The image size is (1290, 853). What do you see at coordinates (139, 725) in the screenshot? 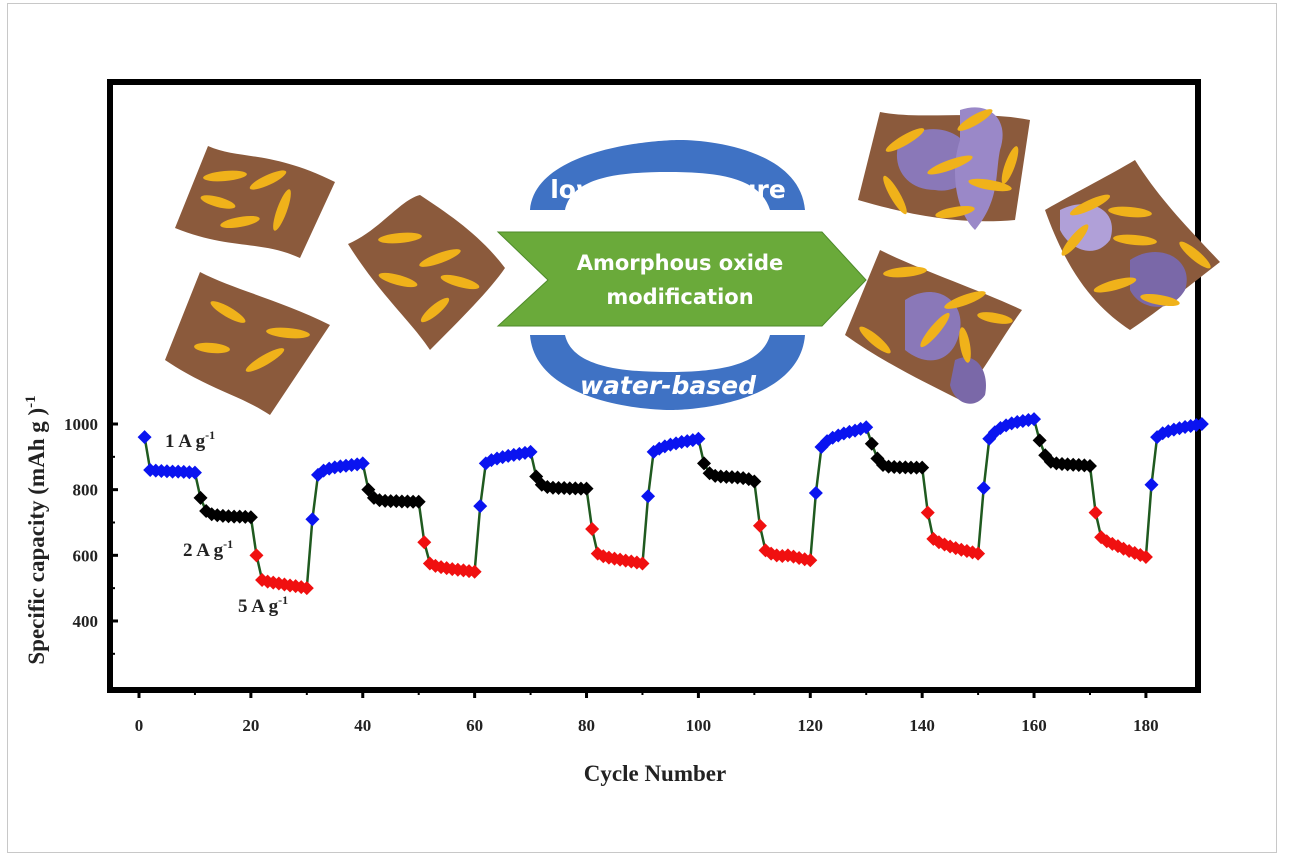
I see `x-tick-label: 0` at bounding box center [139, 725].